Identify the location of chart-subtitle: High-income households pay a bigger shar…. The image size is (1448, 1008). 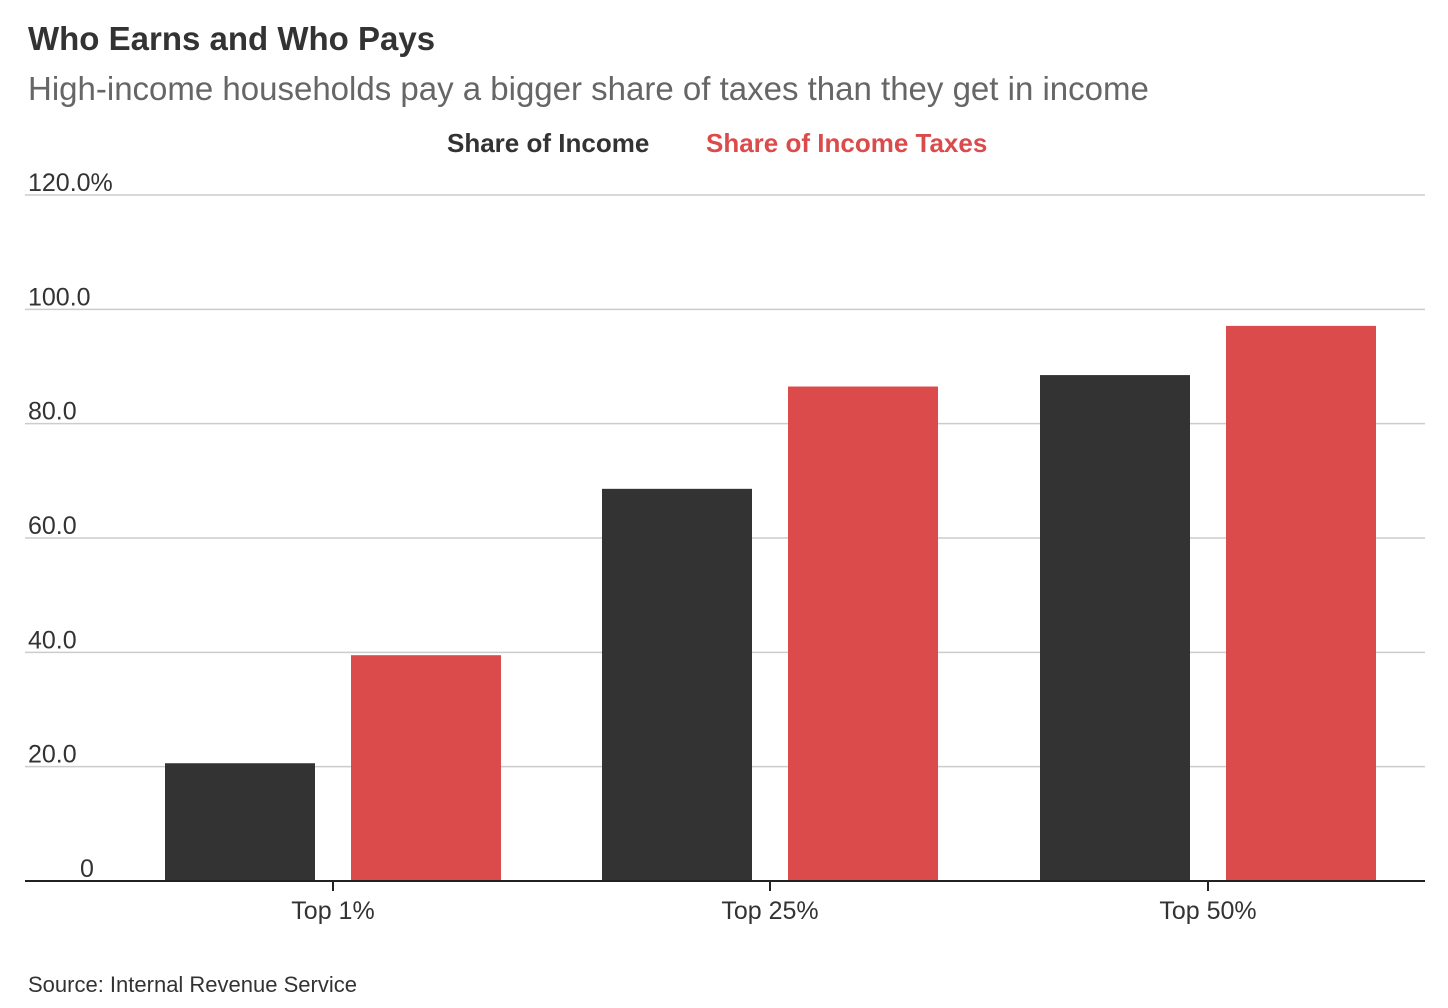
(588, 88).